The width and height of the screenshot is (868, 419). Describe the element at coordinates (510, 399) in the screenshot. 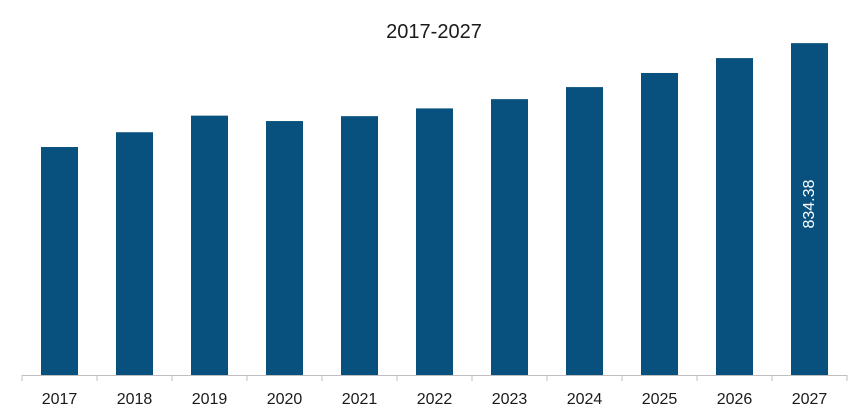

I see `x-tick-label-2023: 2023` at that location.